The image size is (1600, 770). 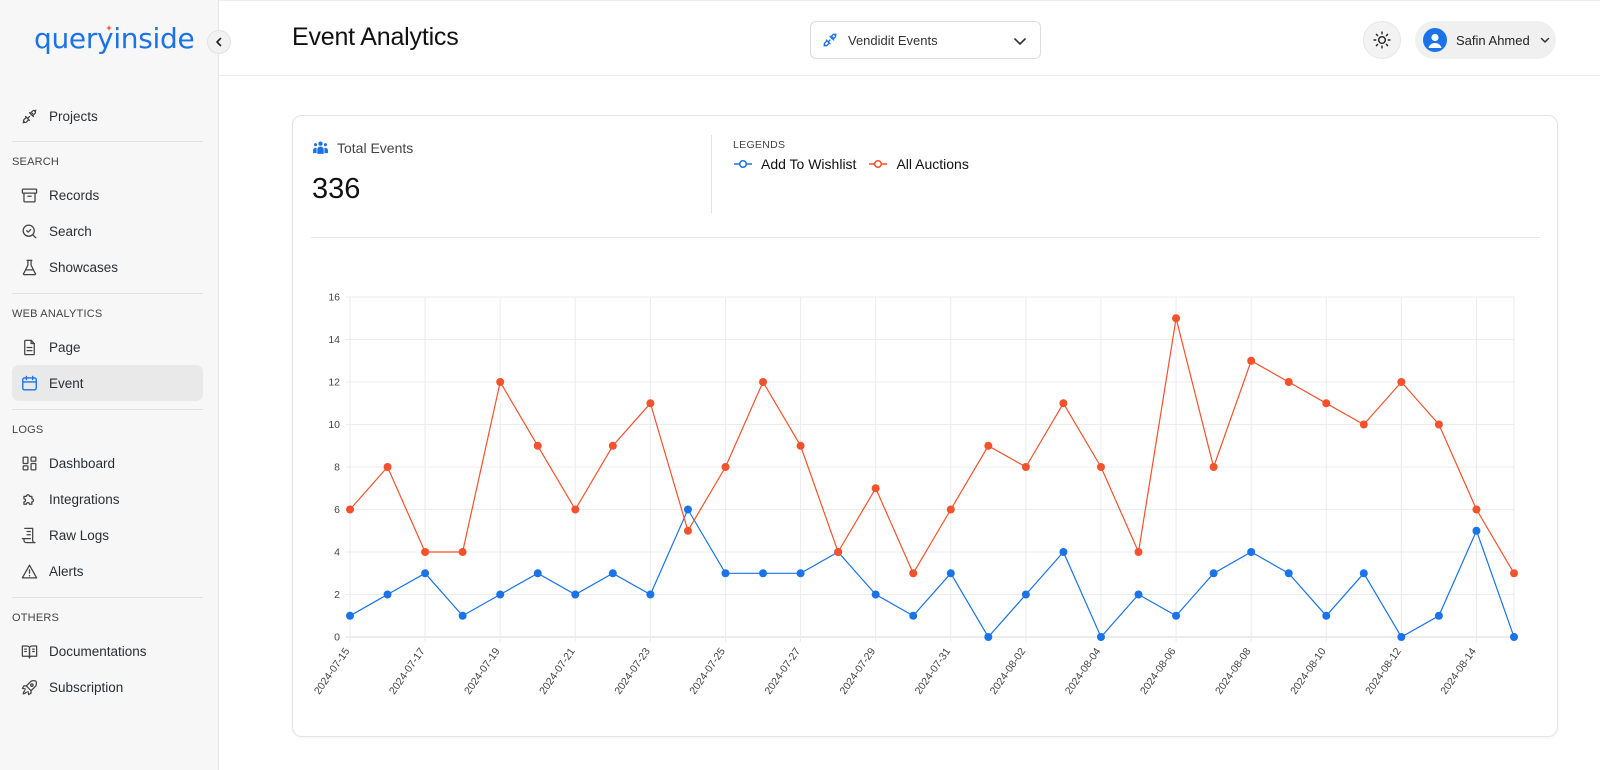 I want to click on total-events-value: 336, so click(x=336, y=189).